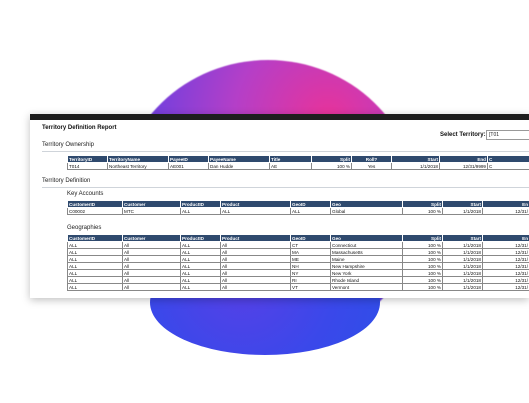 This screenshot has width=529, height=403. I want to click on table-cell: RI, so click(310, 280).